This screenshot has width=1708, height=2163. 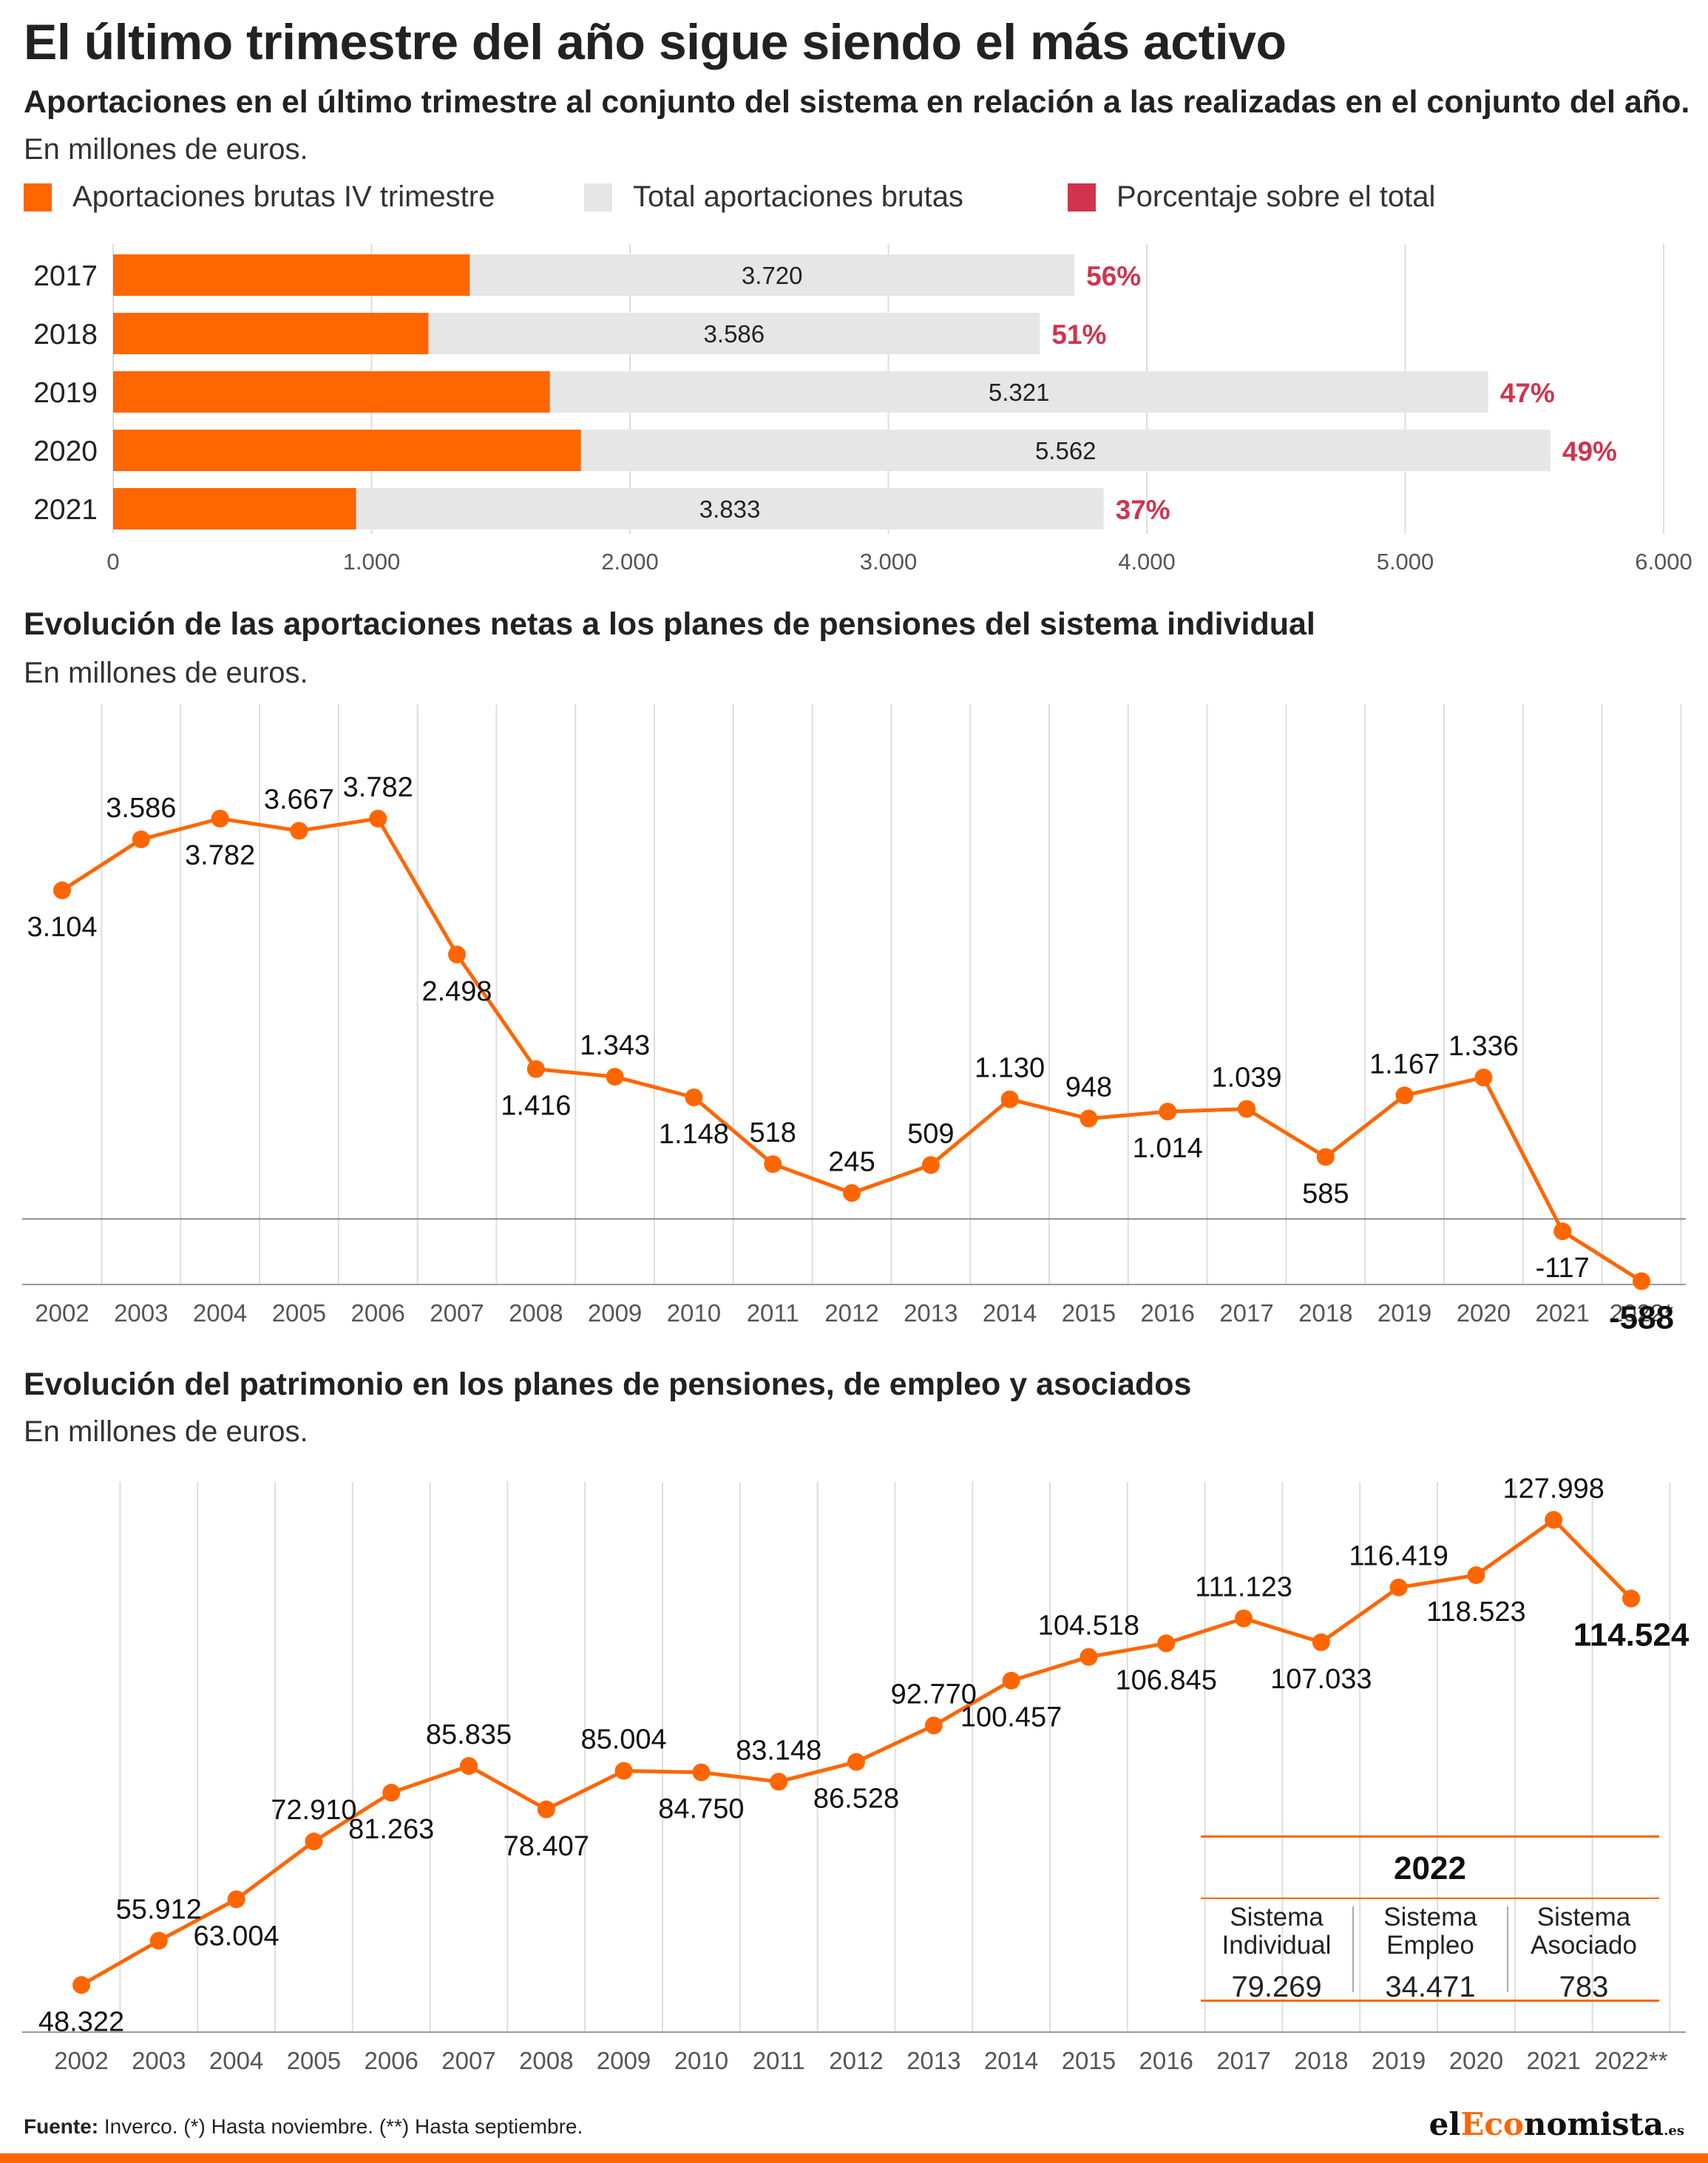 What do you see at coordinates (1430, 1836) in the screenshot?
I see `inset-top-rule` at bounding box center [1430, 1836].